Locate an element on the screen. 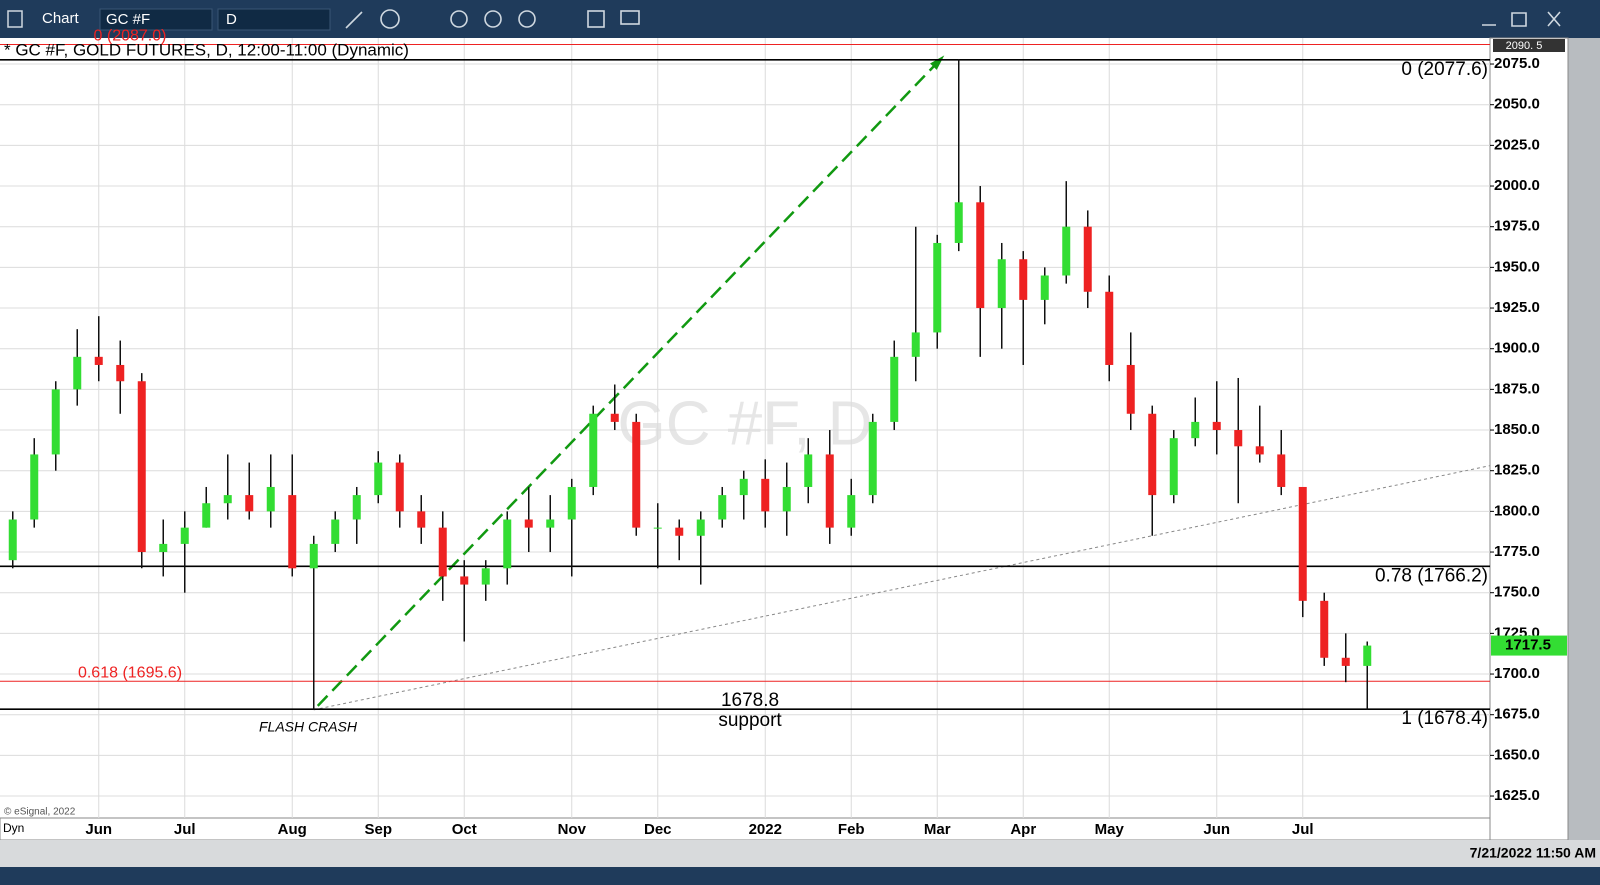 Image resolution: width=1600 pixels, height=885 pixels. window-controls is located at coordinates (1521, 19).